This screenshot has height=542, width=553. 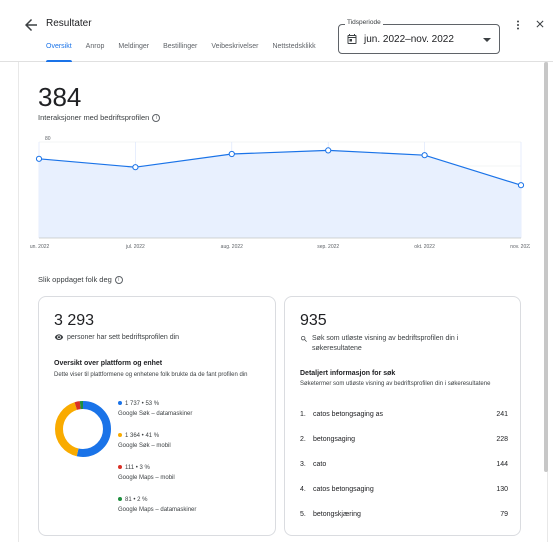 I want to click on term-rank: 3., so click(x=303, y=464).